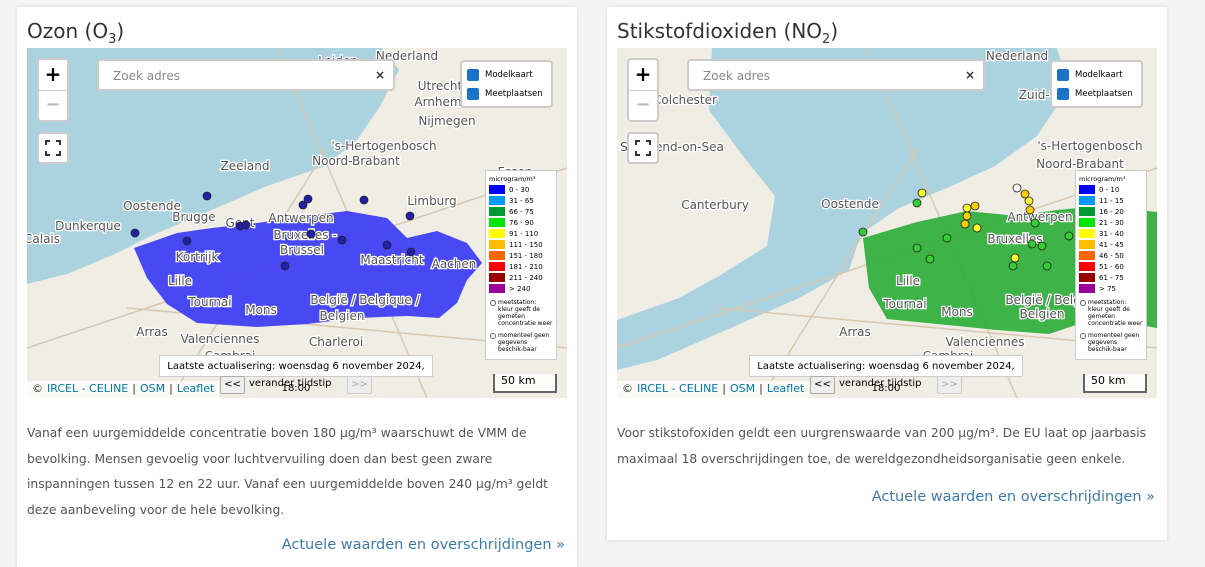 The height and width of the screenshot is (567, 1205). What do you see at coordinates (1083, 336) in the screenshot?
I see `note-symbol` at bounding box center [1083, 336].